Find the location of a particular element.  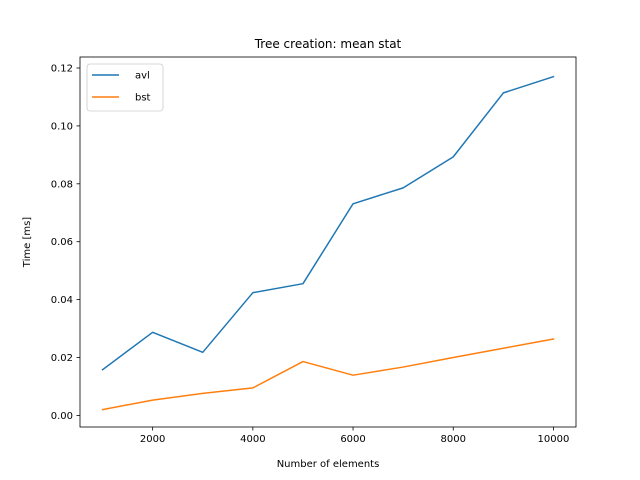

x-tick-label: 8000 is located at coordinates (453, 439).